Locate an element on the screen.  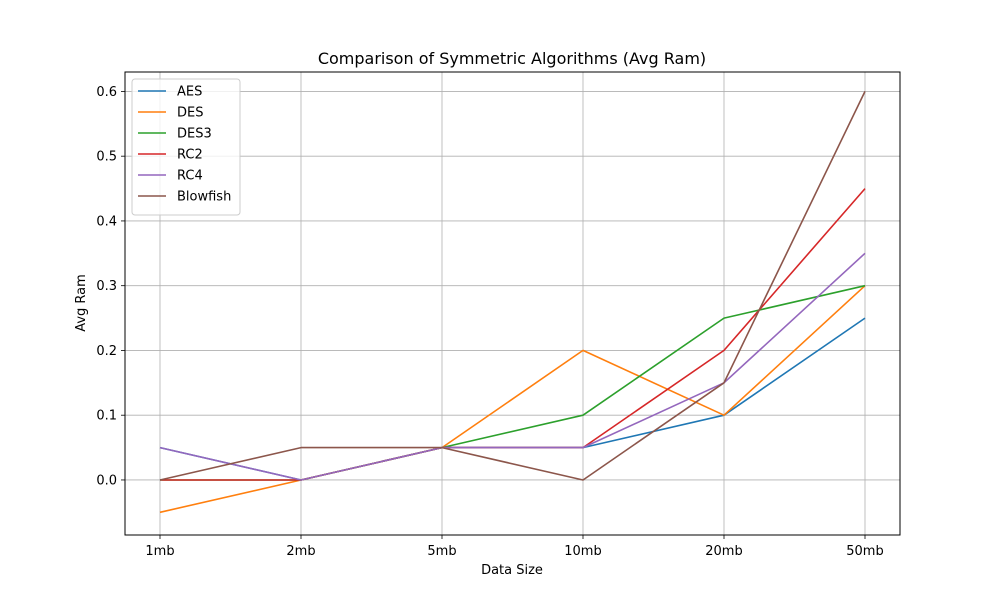
x-tick-label: 20mb is located at coordinates (723, 551).